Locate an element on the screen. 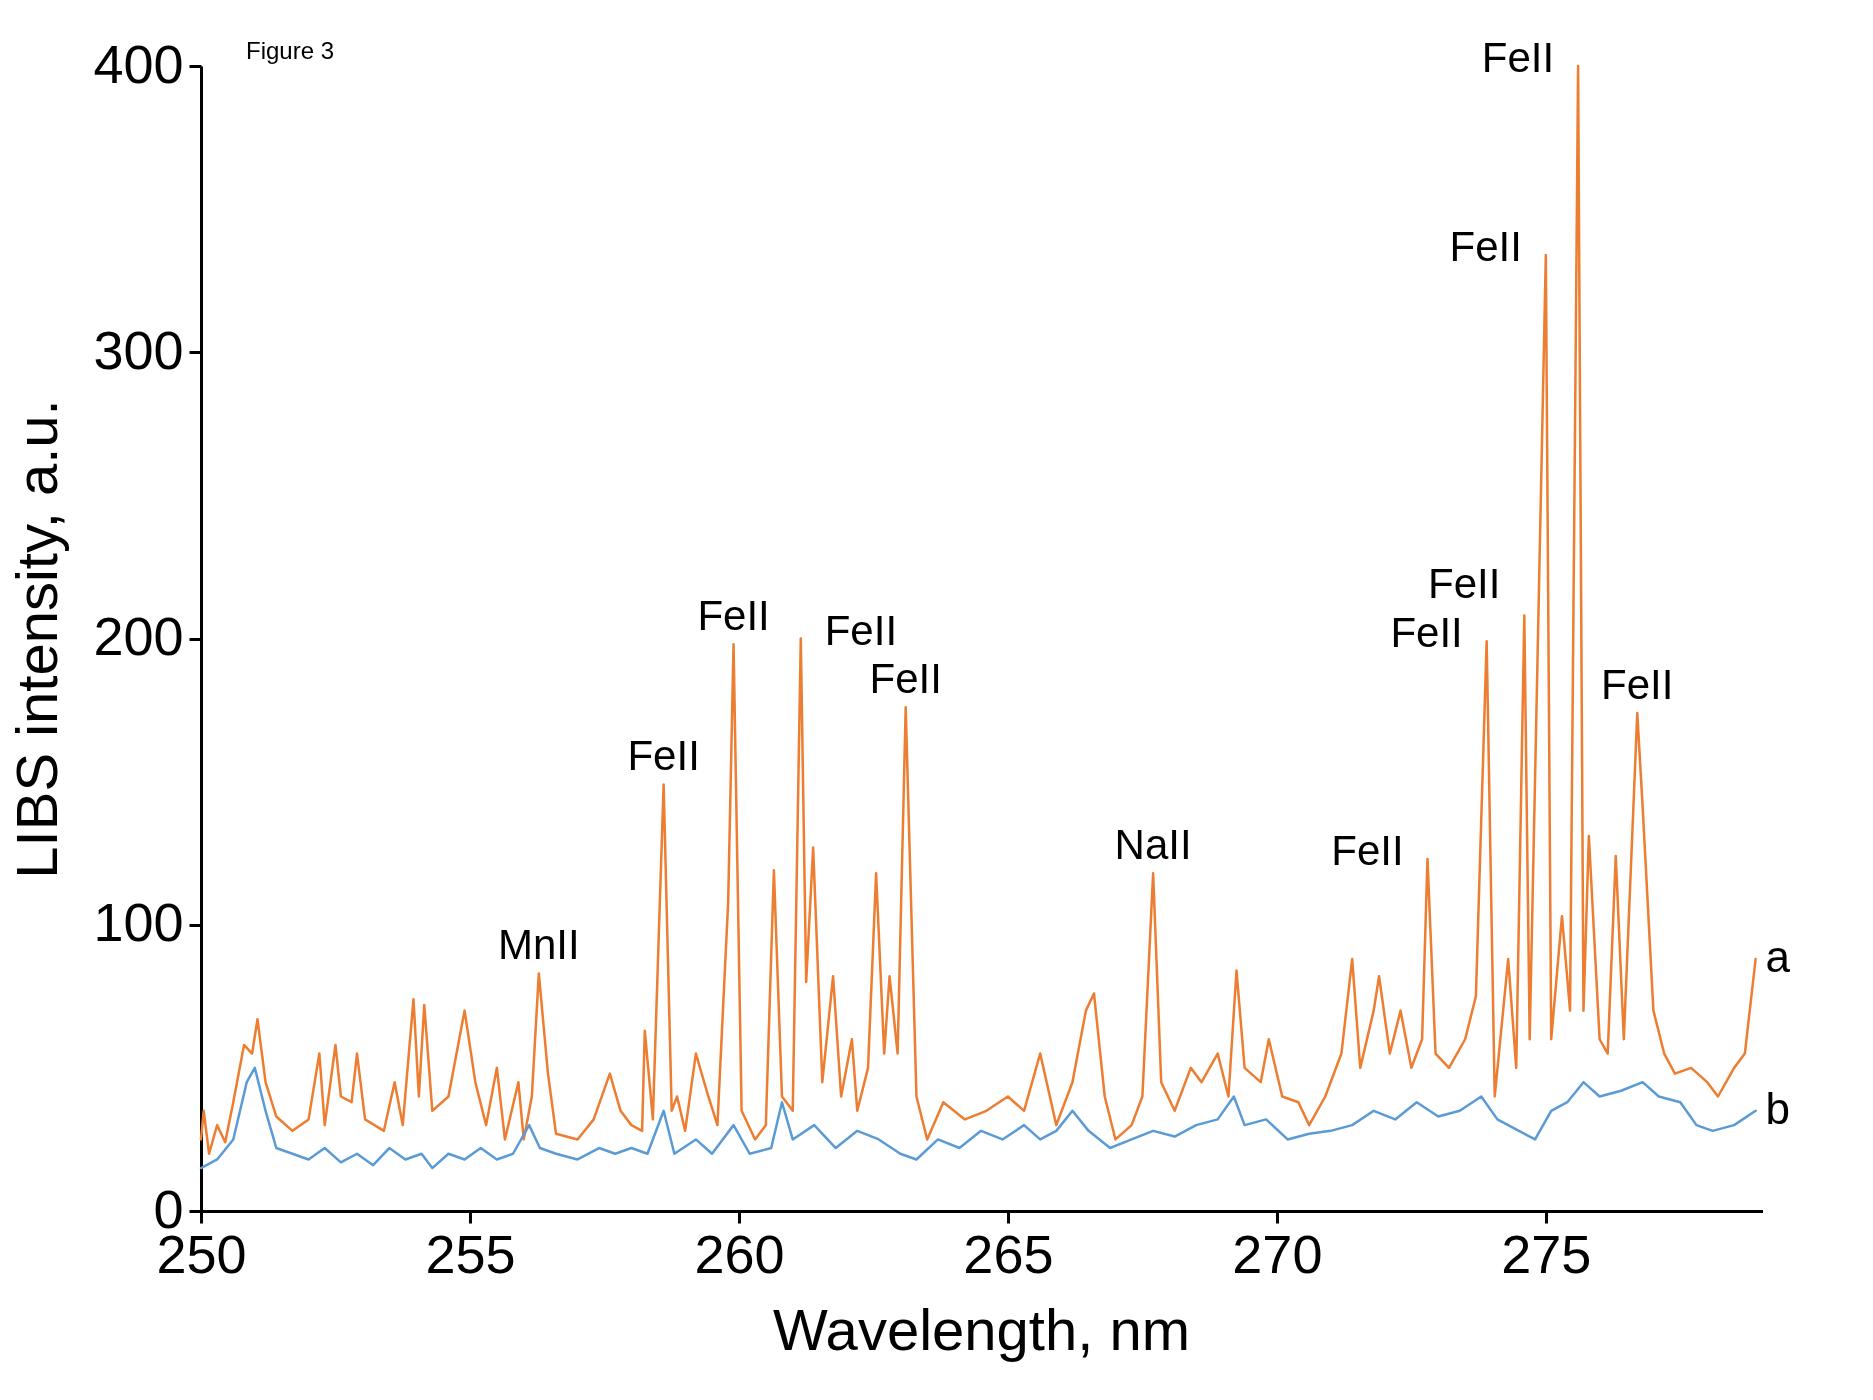 The image size is (1873, 1400). annotation: NaII is located at coordinates (1153, 845).